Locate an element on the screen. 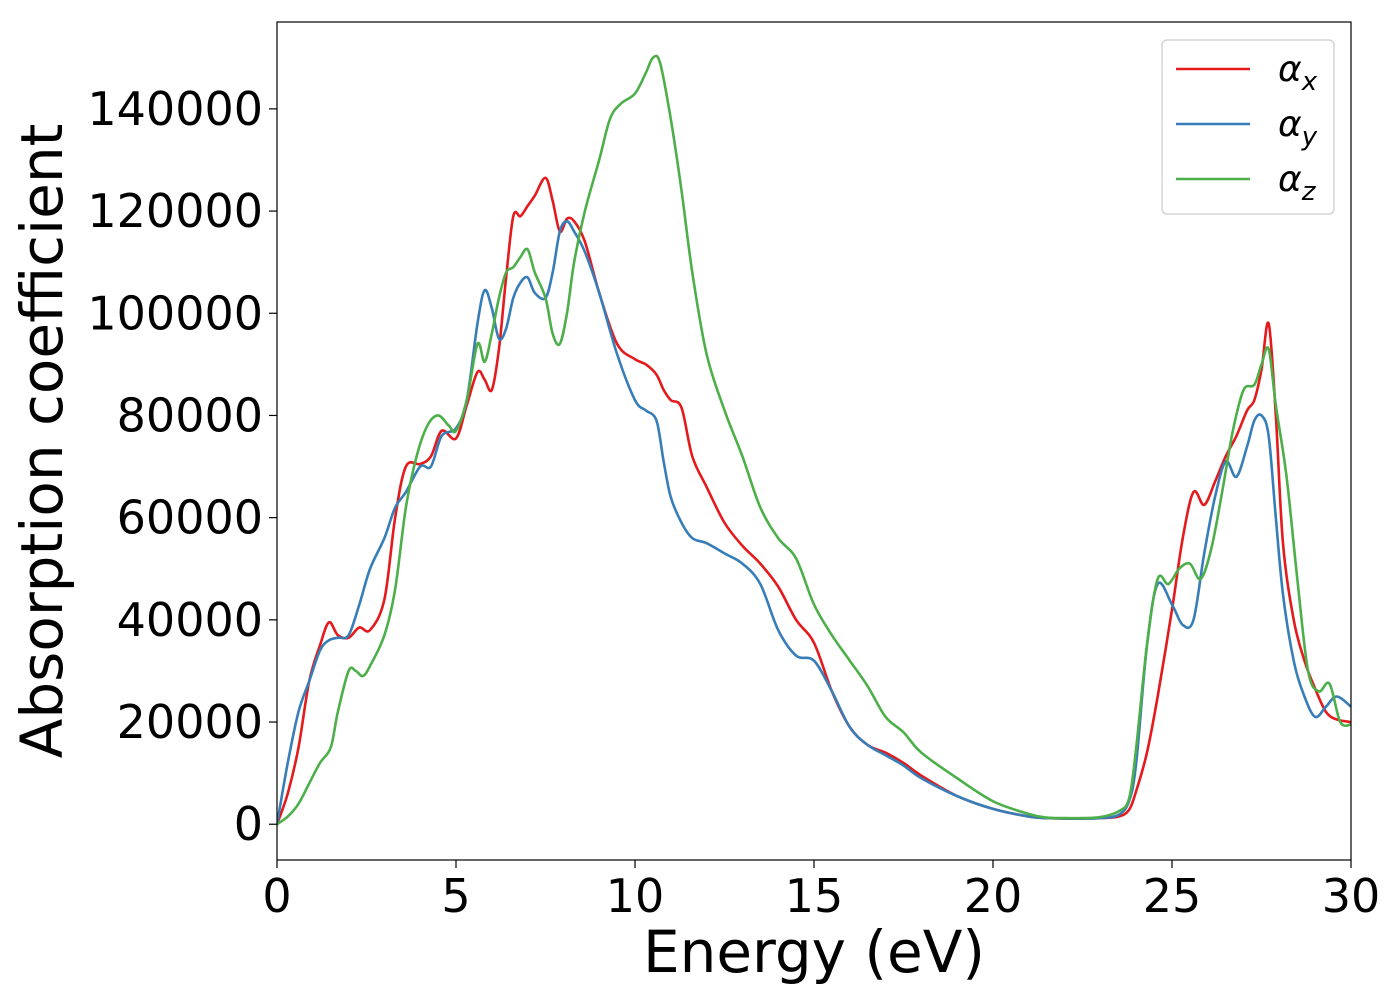  legend-frame is located at coordinates (1248, 127).